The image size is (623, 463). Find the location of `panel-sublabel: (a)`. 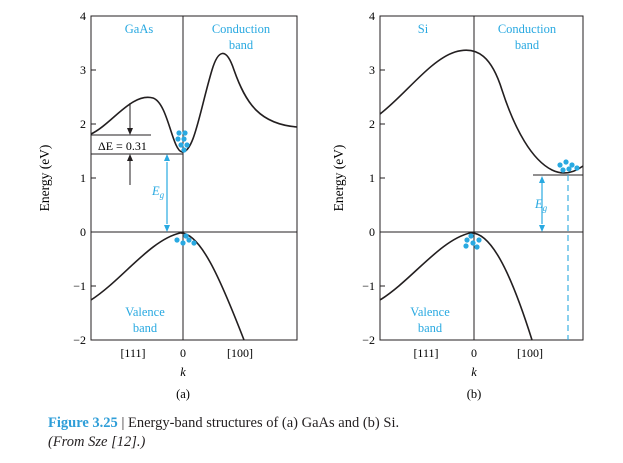

panel-sublabel: (a) is located at coordinates (183, 394).